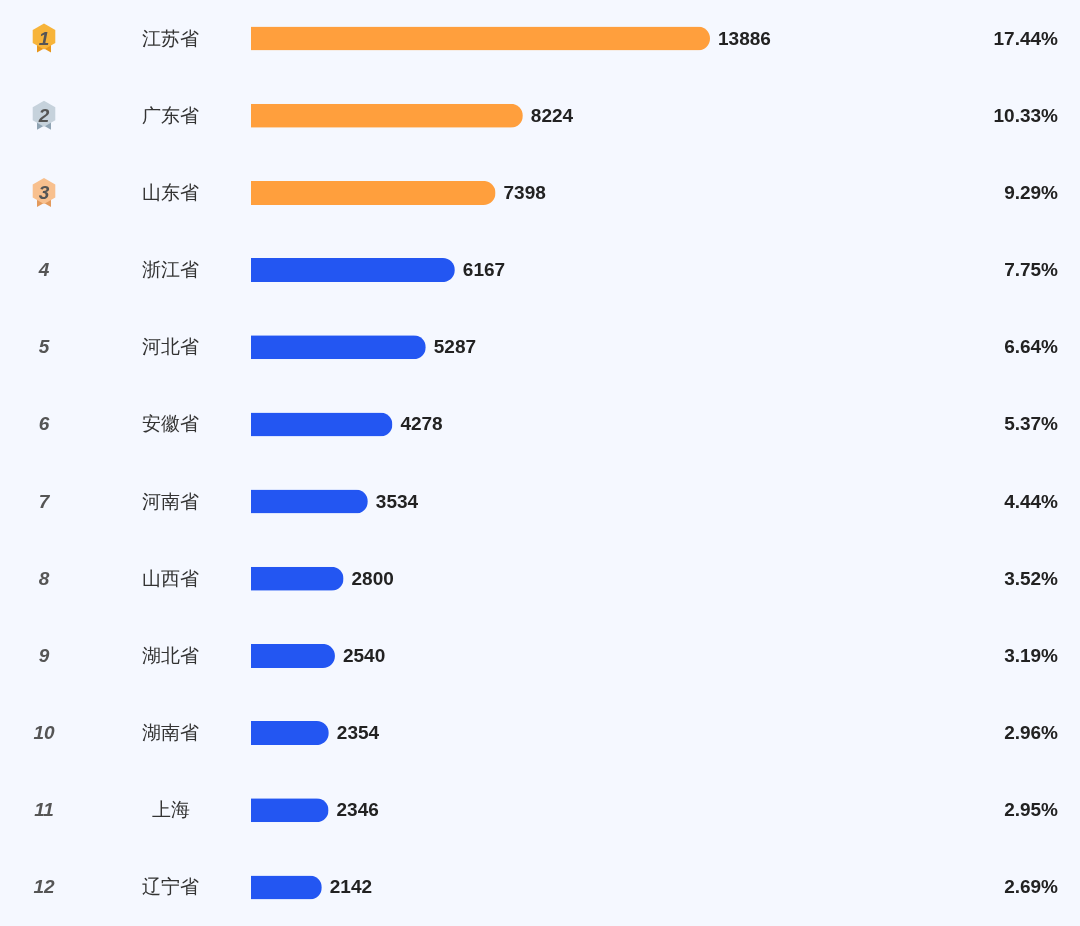 Image resolution: width=1080 pixels, height=926 pixels. What do you see at coordinates (397, 501) in the screenshot?
I see `data-label: 3534` at bounding box center [397, 501].